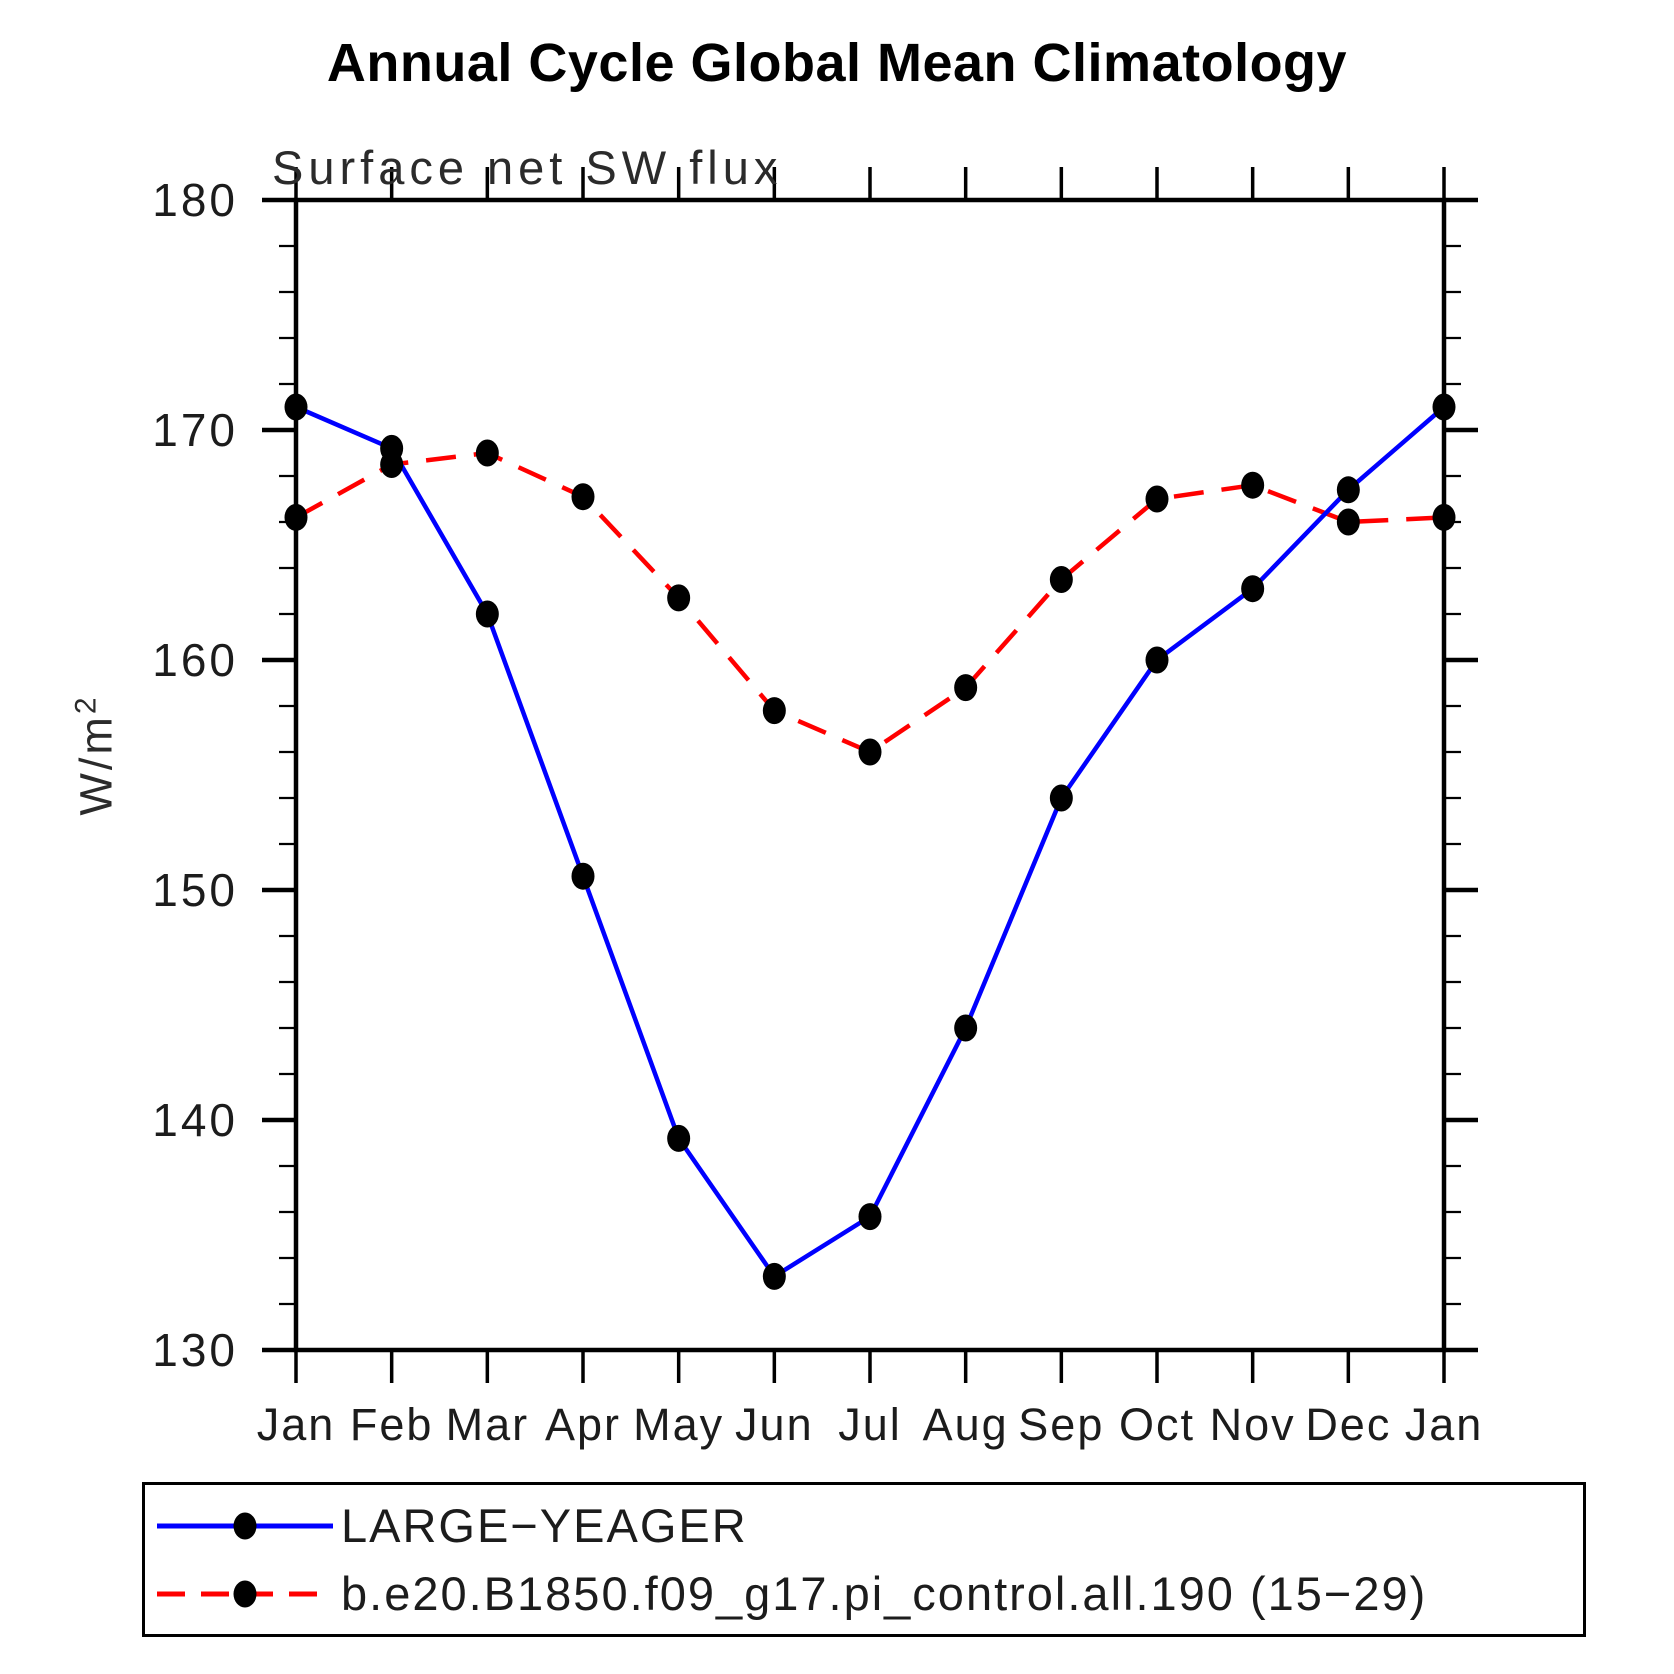  Describe the element at coordinates (392, 1424) in the screenshot. I see `x-tick-label: Feb` at that location.